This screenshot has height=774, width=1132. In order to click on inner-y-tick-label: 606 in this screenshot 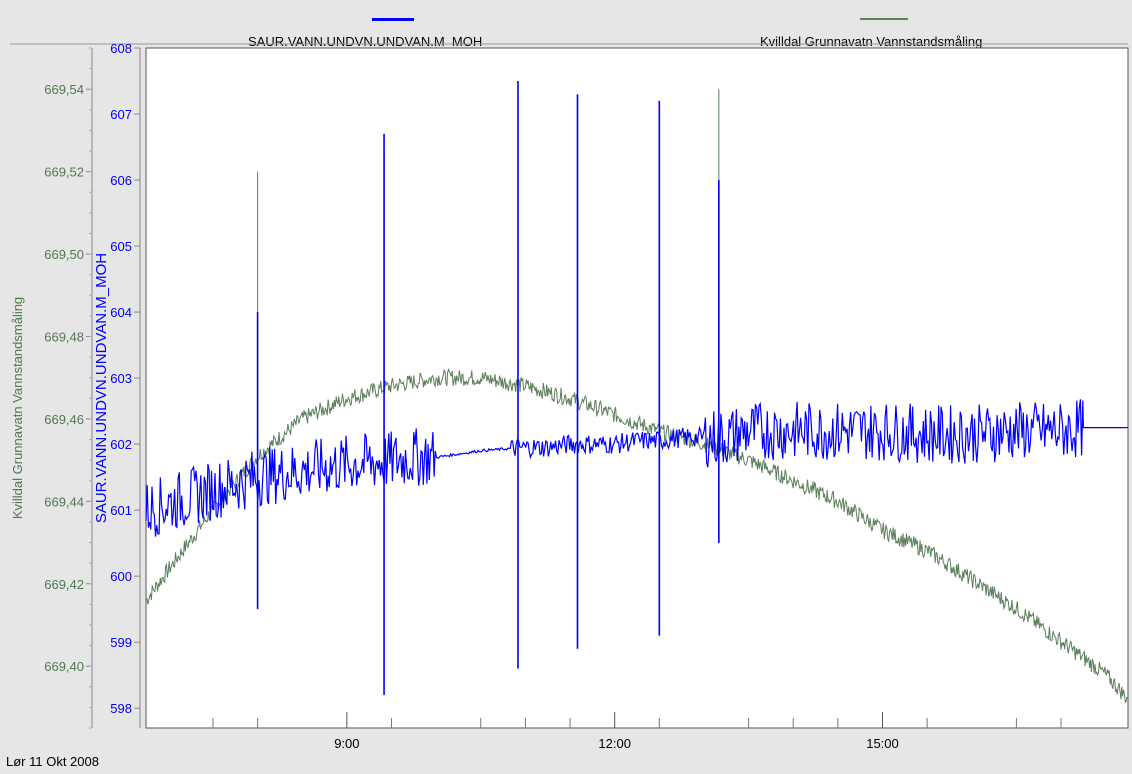, I will do `click(121, 180)`.